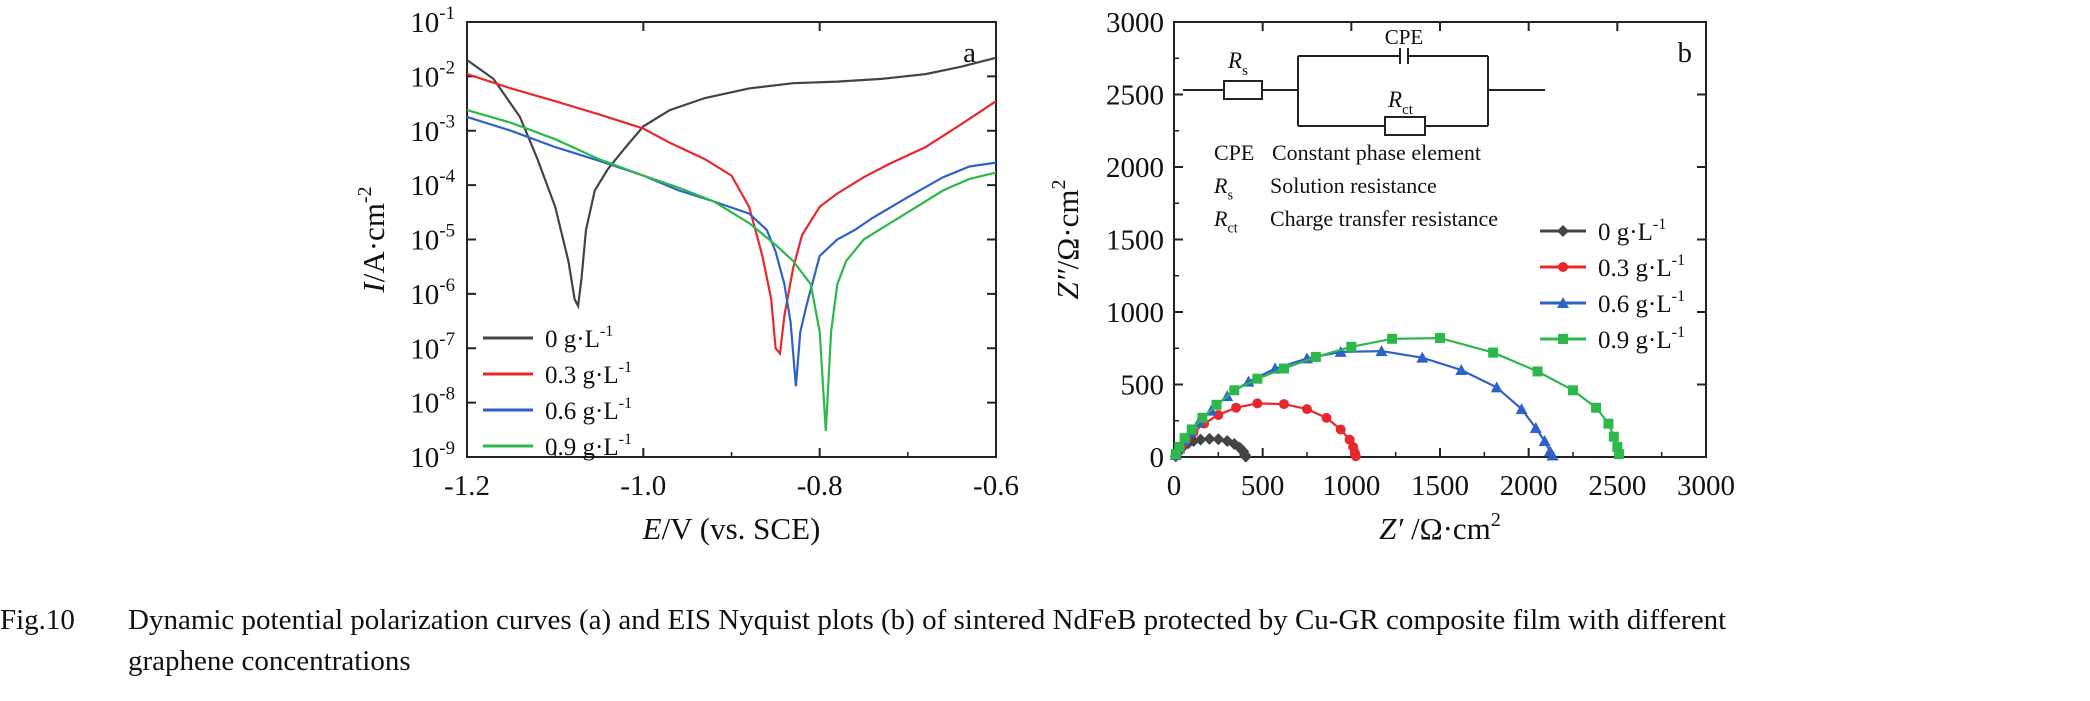 This screenshot has width=2090, height=701. What do you see at coordinates (1225, 221) in the screenshot?
I see `inset-definition-symbol: Rct` at bounding box center [1225, 221].